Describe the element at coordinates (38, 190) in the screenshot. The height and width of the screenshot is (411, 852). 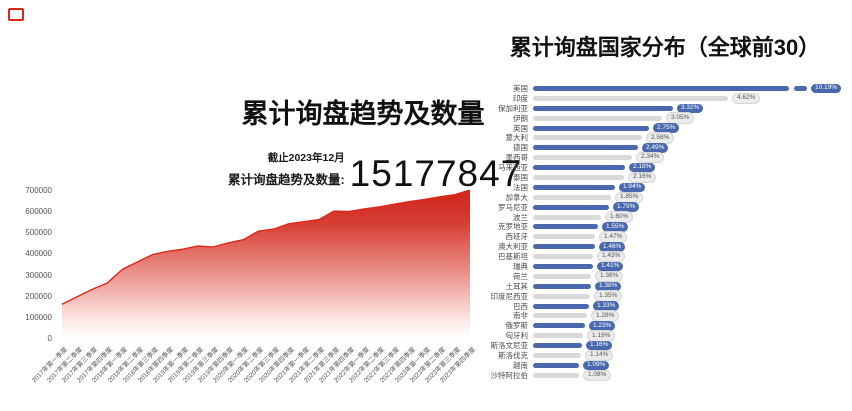
I see `y-tick-label: 700000` at that location.